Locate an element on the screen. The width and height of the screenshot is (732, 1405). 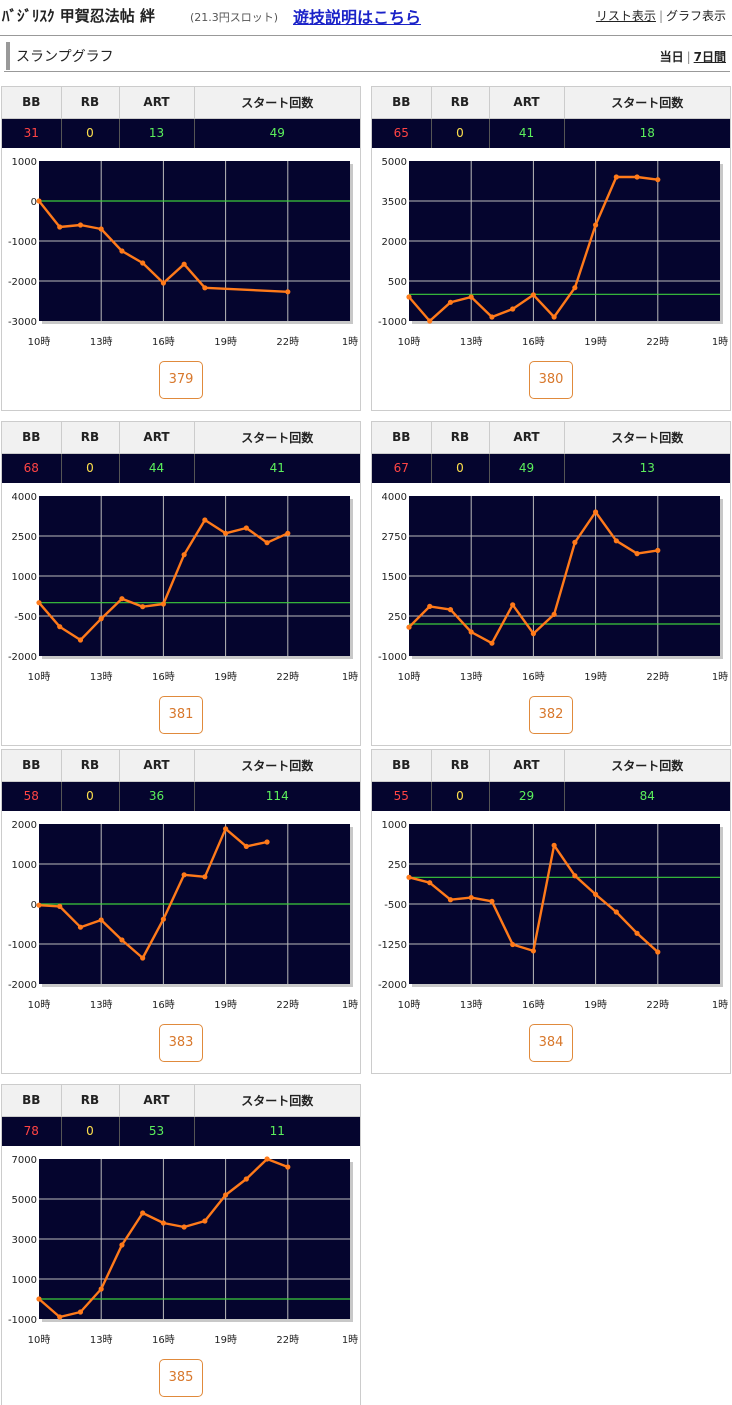
stats-value-bb: 68 is located at coordinates (32, 468).